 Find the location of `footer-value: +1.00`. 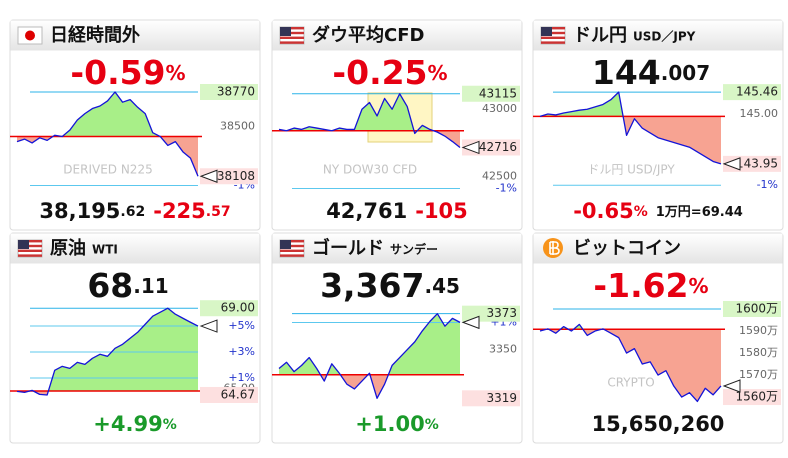

footer-value: +1.00 is located at coordinates (389, 424).